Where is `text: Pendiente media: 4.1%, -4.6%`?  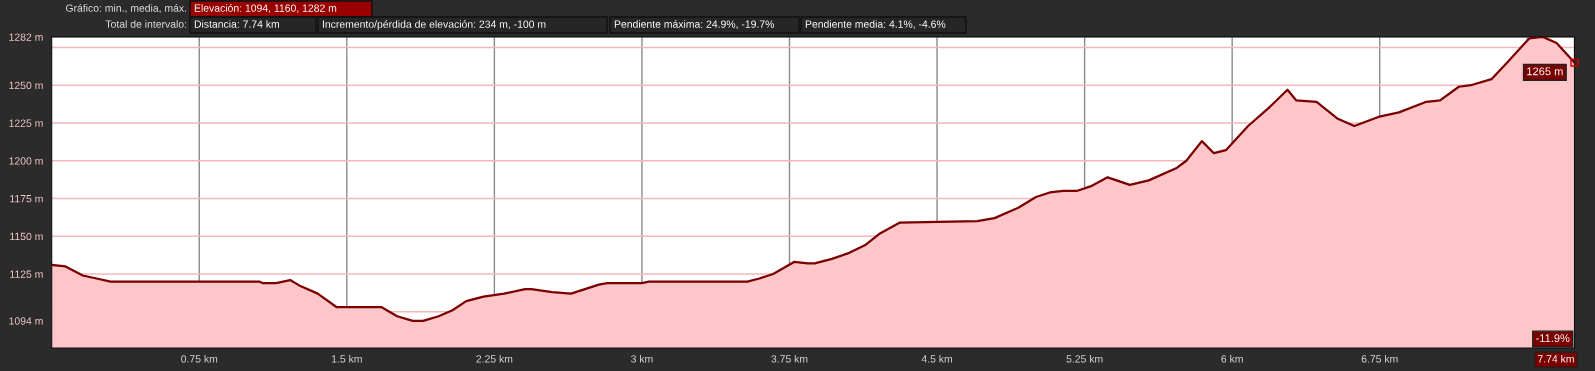 text: Pendiente media: 4.1%, -4.6% is located at coordinates (875, 25).